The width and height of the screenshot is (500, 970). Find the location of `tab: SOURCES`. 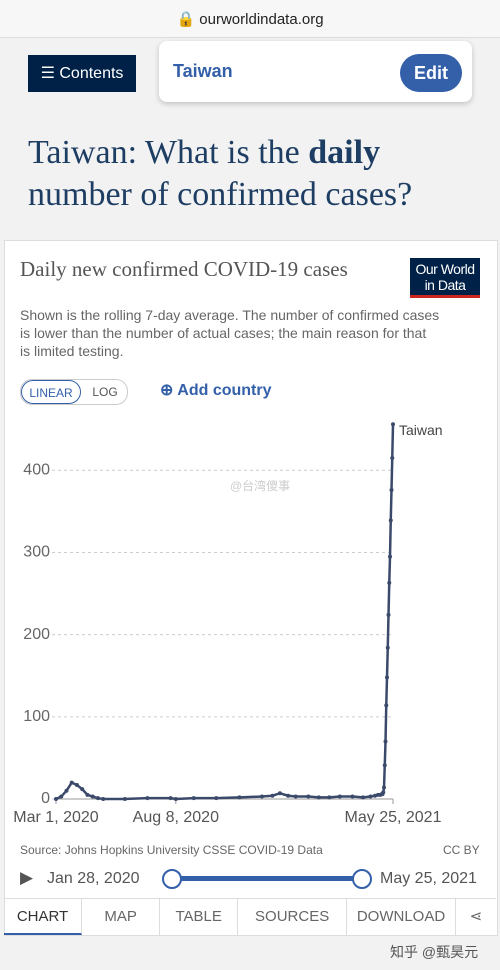

tab: SOURCES is located at coordinates (293, 917).